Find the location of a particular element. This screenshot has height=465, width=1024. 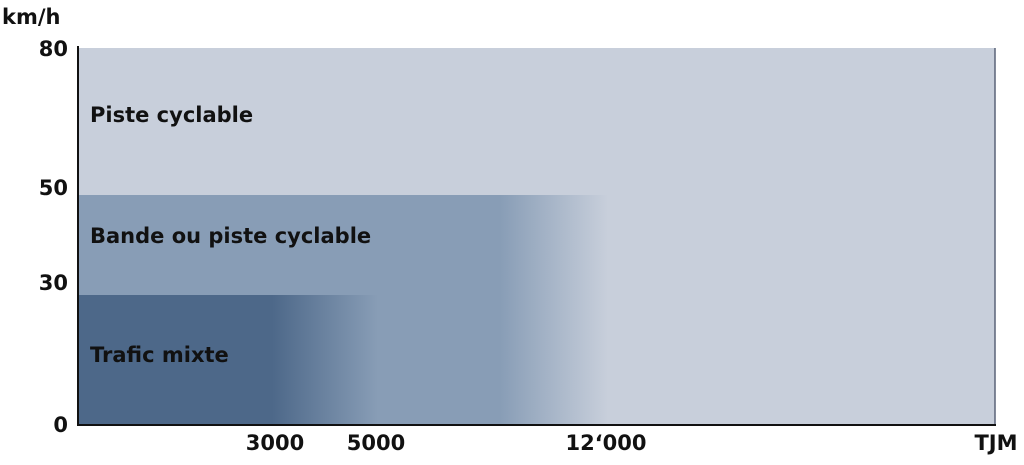

y-tick-label: 50 is located at coordinates (53, 188).